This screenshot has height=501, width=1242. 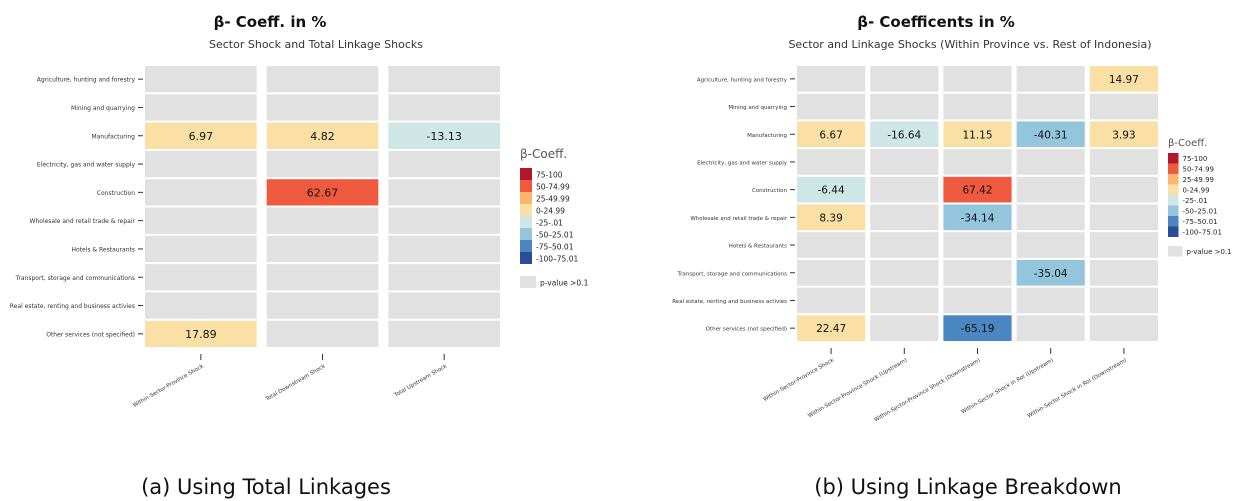 I want to click on chart-b-title: β- Coefficents in %, so click(x=936, y=22).